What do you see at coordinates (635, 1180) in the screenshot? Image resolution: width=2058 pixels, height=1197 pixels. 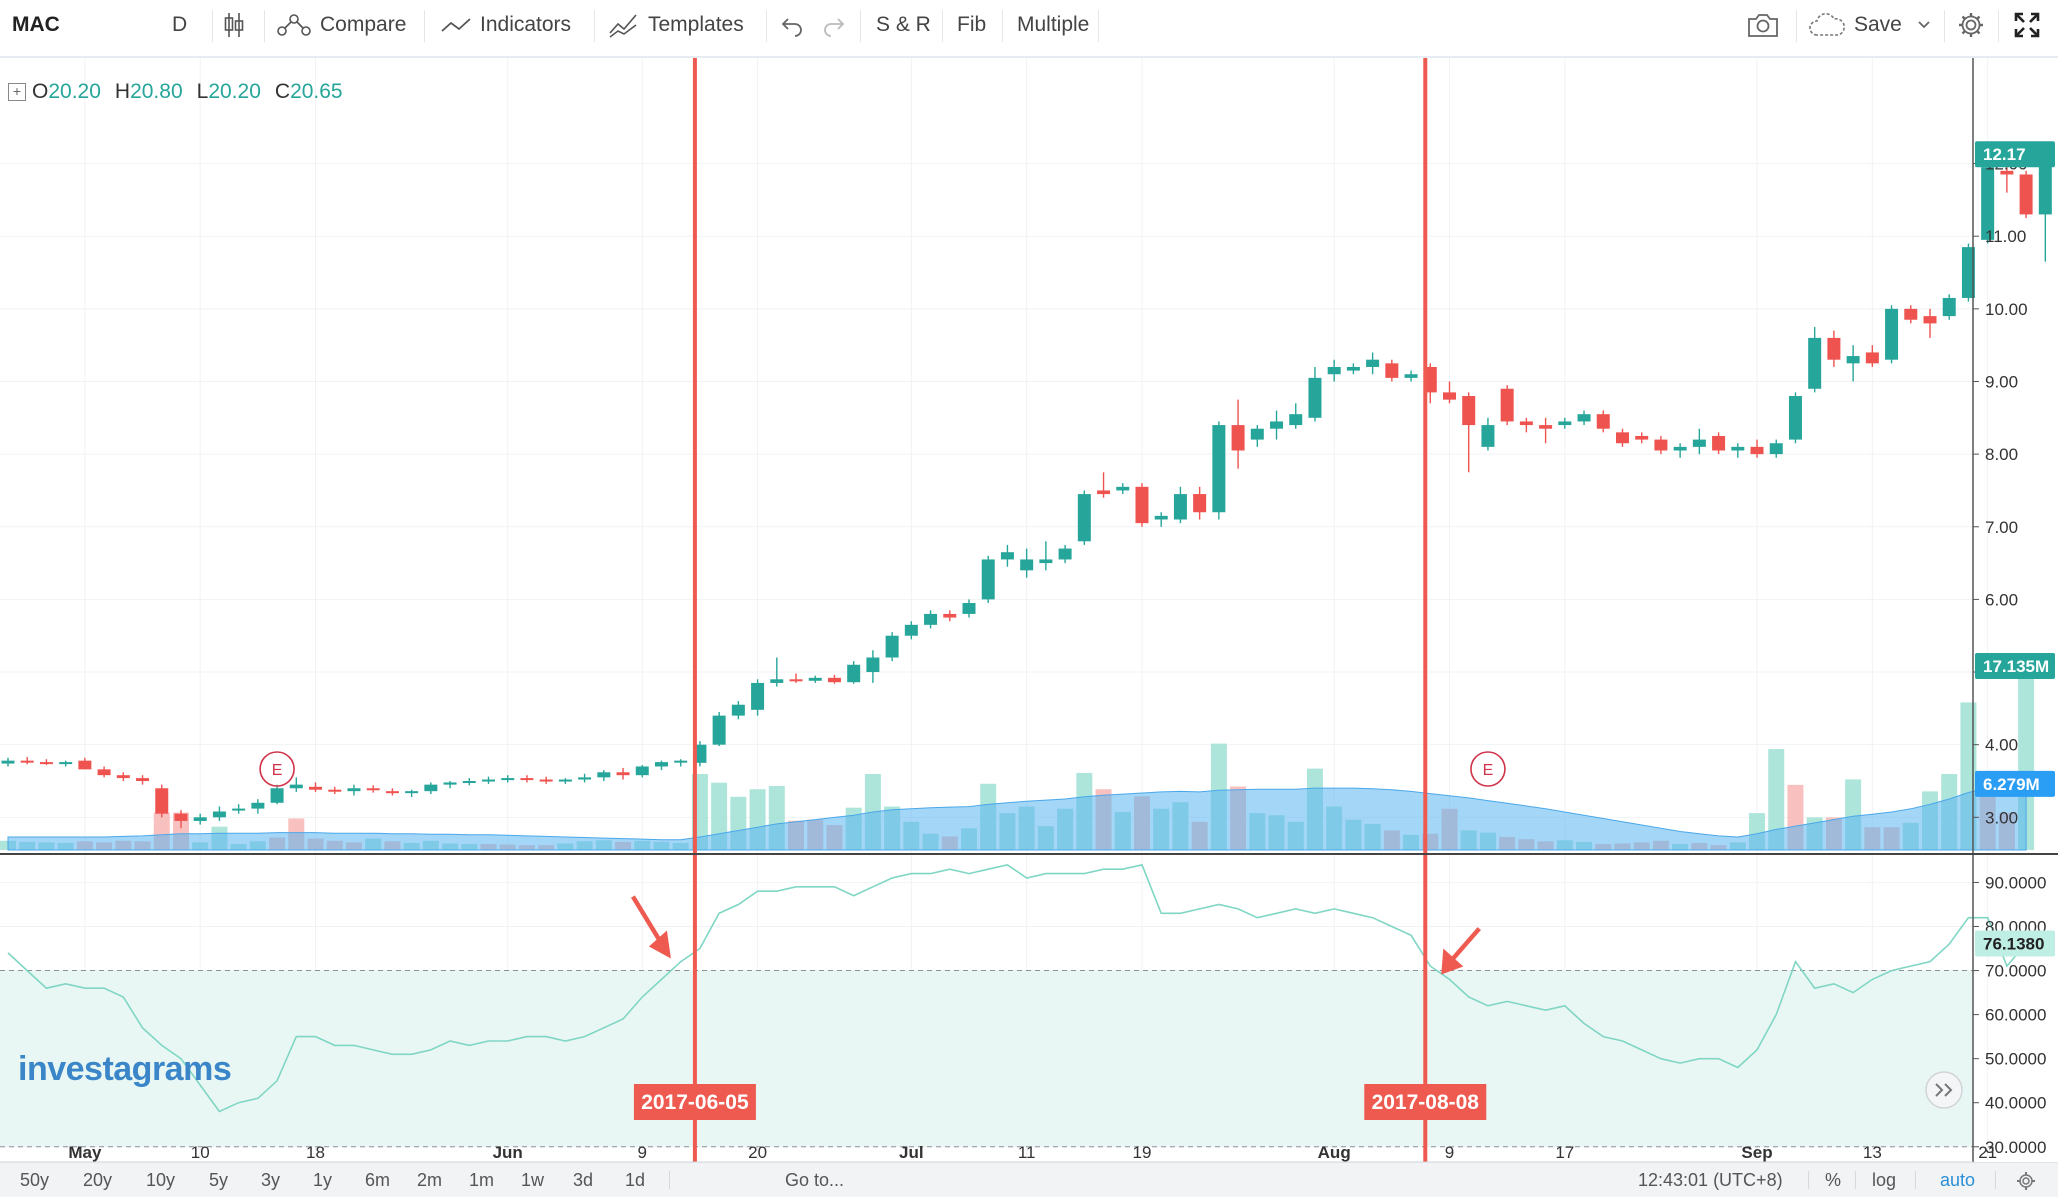 I see `range-button-1d: 1d` at bounding box center [635, 1180].